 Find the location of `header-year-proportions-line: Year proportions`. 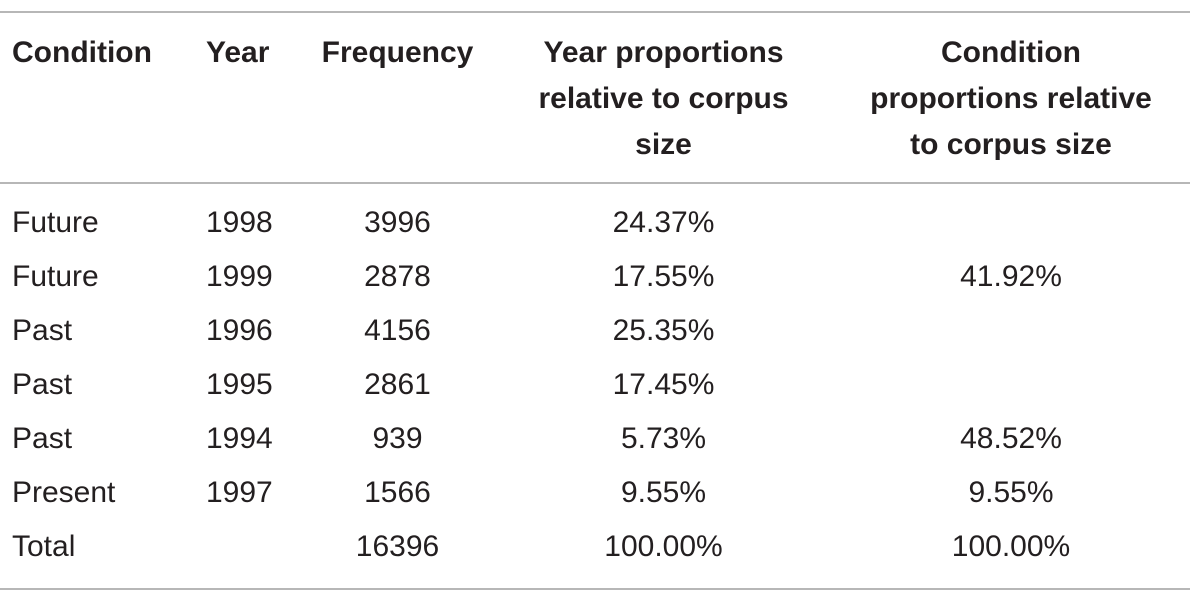

header-year-proportions-line: Year proportions is located at coordinates (663, 52).